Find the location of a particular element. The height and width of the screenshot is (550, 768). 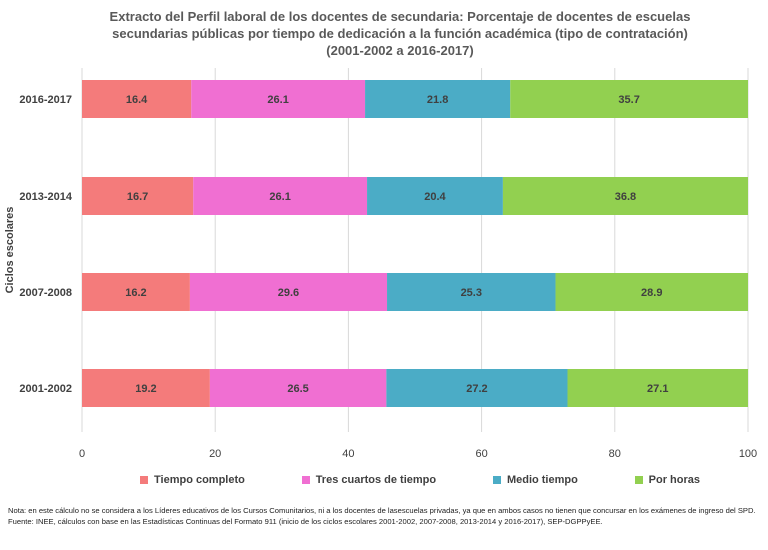

data-label: 27.2 is located at coordinates (476, 389).